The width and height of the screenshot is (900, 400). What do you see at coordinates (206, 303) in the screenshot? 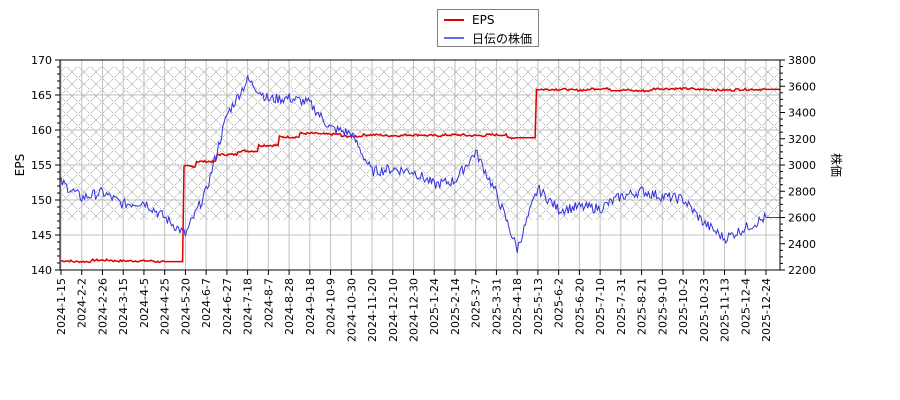
I see `x-tick-label: 2024-6-7` at bounding box center [206, 303].